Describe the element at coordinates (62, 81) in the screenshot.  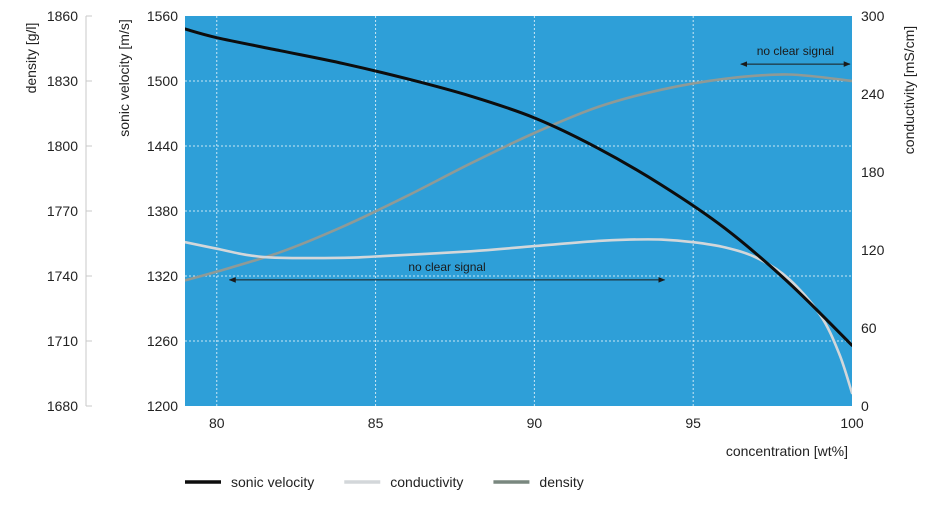
I see `density-tick-label: 1830` at that location.